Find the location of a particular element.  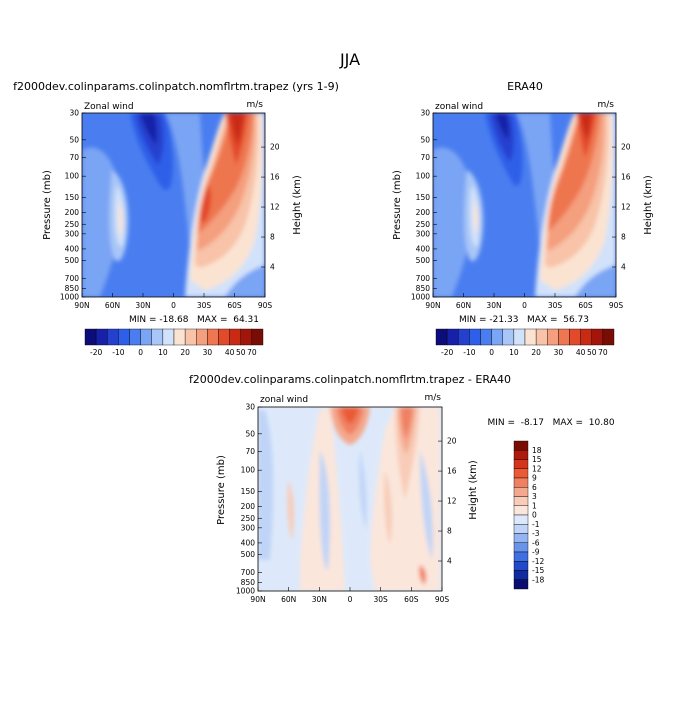

x-tick-label: 90S is located at coordinates (265, 305).